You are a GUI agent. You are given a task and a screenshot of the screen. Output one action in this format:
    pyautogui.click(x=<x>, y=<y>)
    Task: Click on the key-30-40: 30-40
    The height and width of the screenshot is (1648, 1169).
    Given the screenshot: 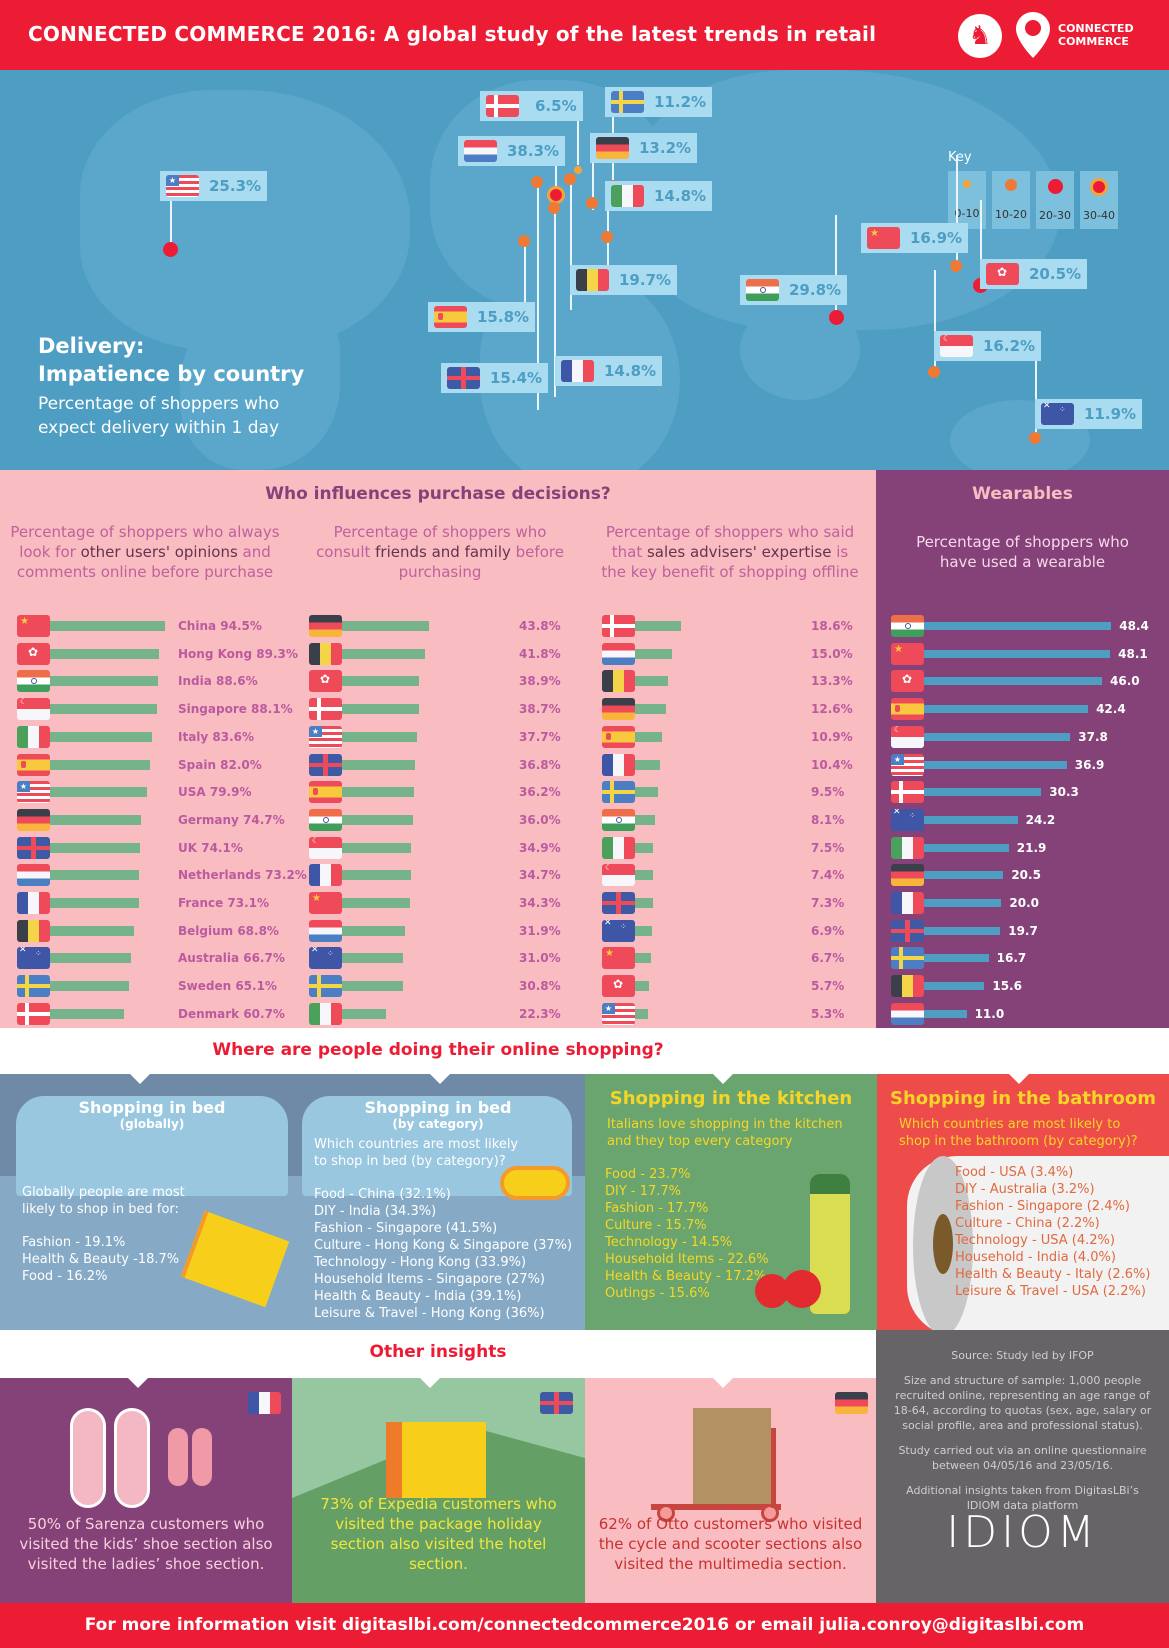 What is the action you would take?
    pyautogui.click(x=1099, y=200)
    